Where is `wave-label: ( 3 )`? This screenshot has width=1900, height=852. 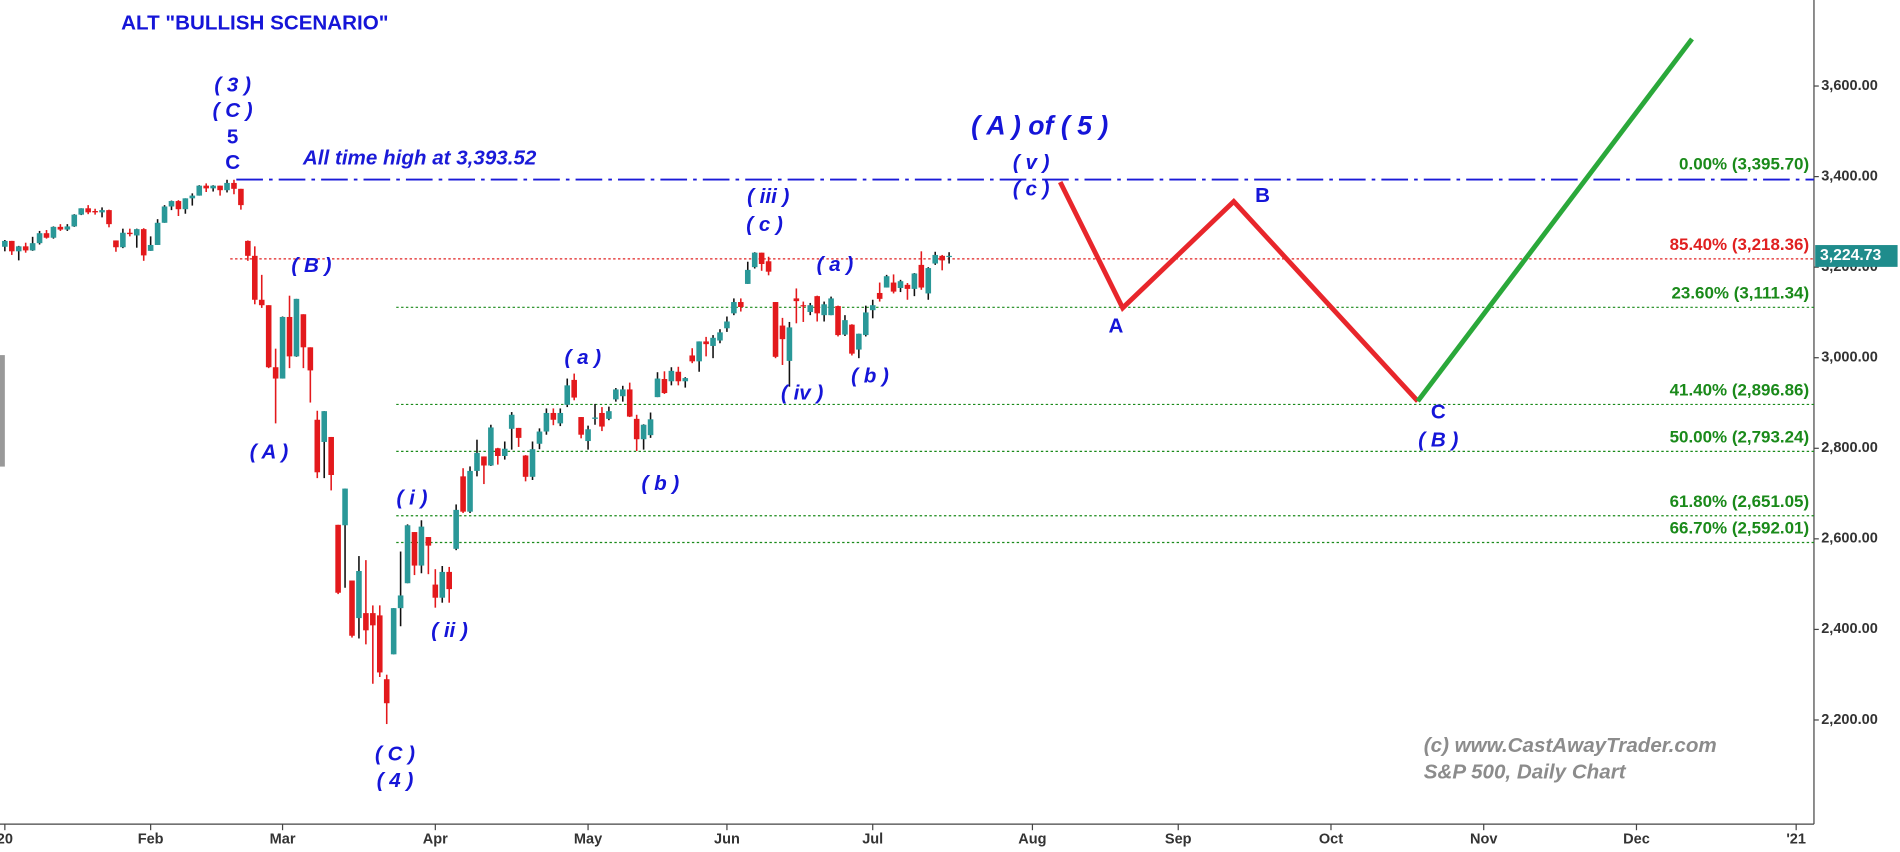
wave-label: ( 3 ) is located at coordinates (232, 84).